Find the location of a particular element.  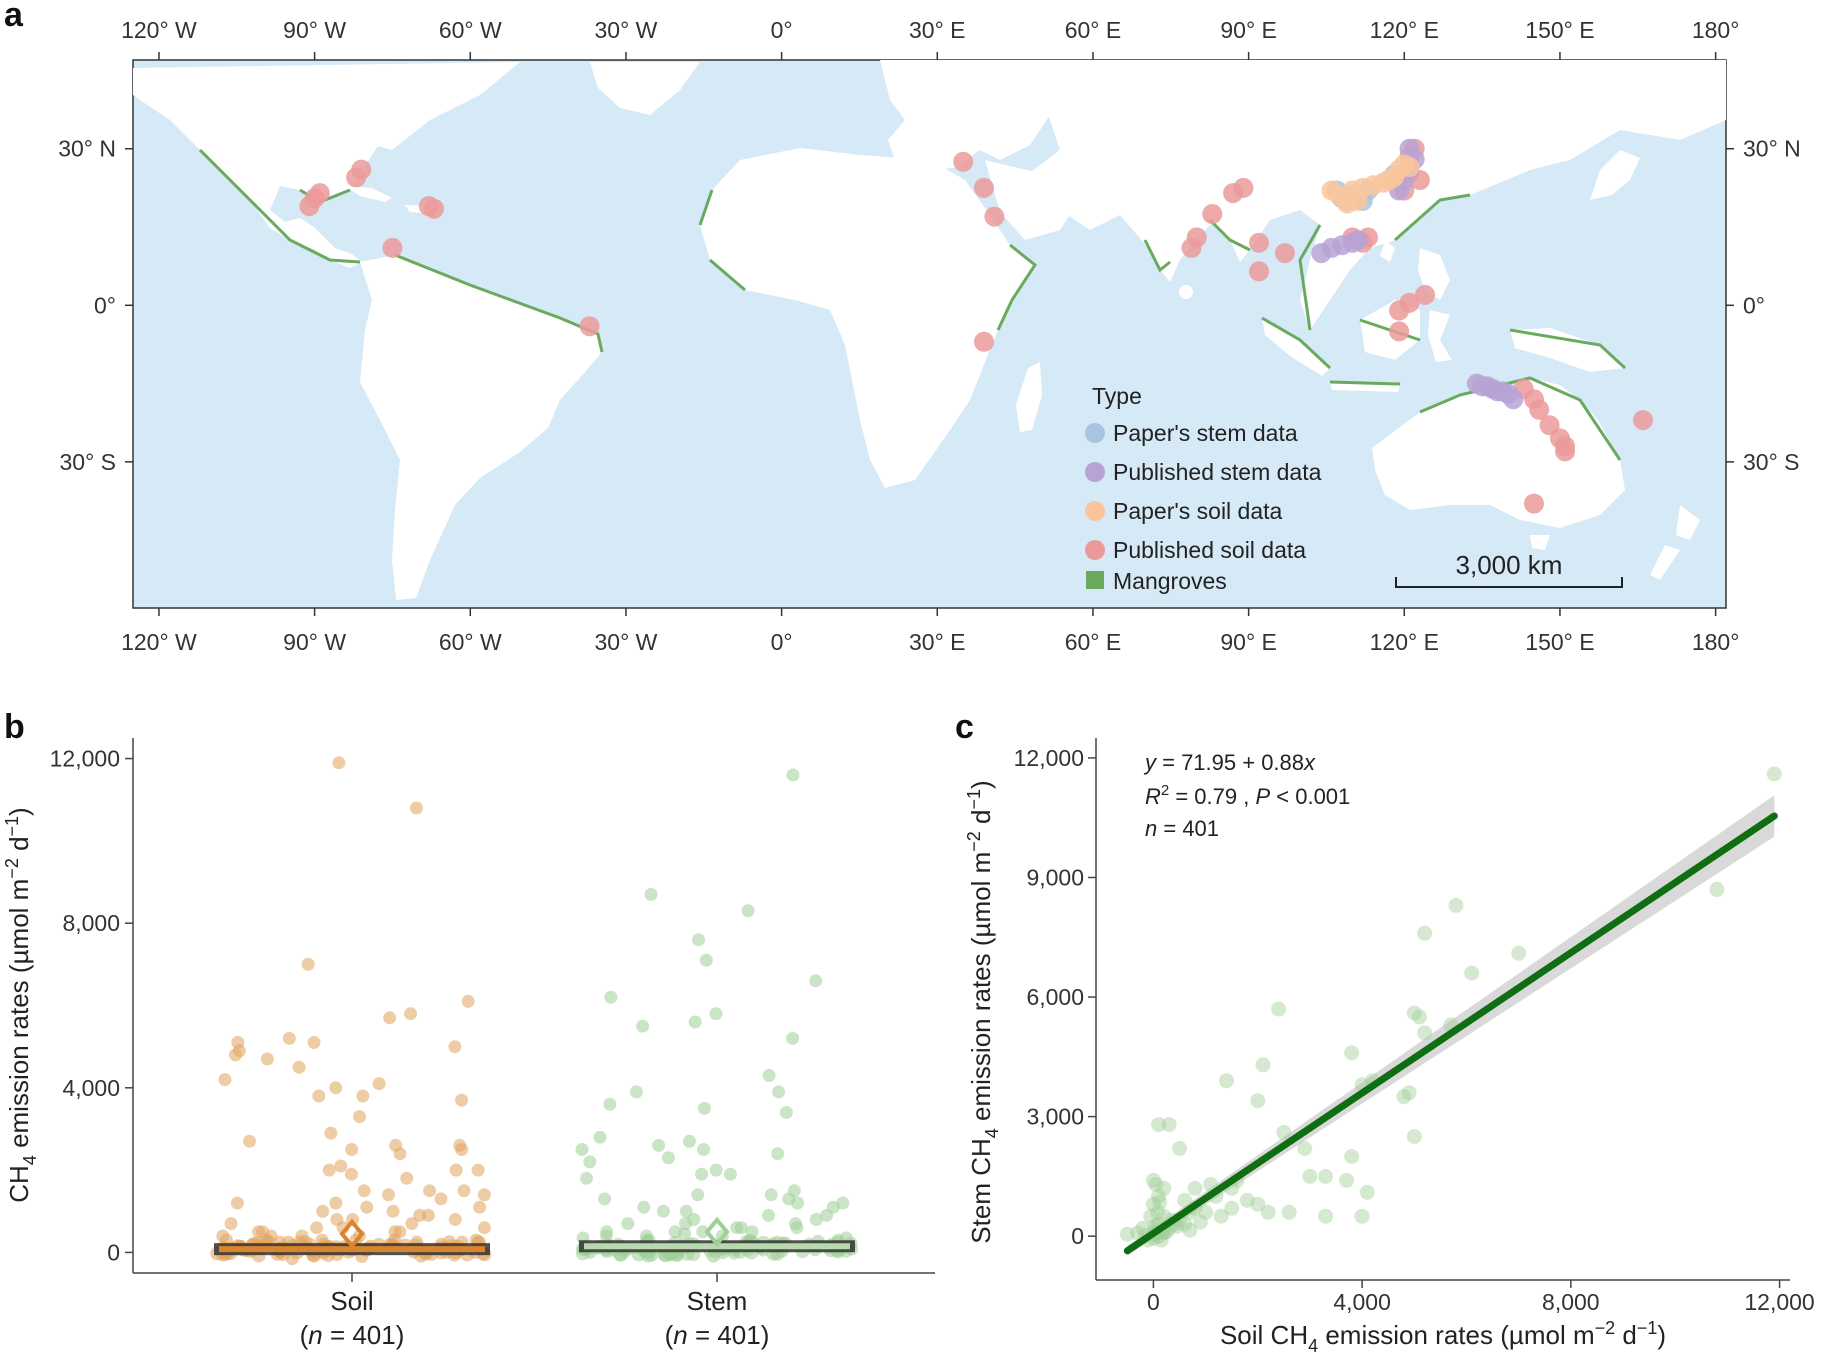

map-x-tick-label-bottom: 30° E is located at coordinates (937, 642).